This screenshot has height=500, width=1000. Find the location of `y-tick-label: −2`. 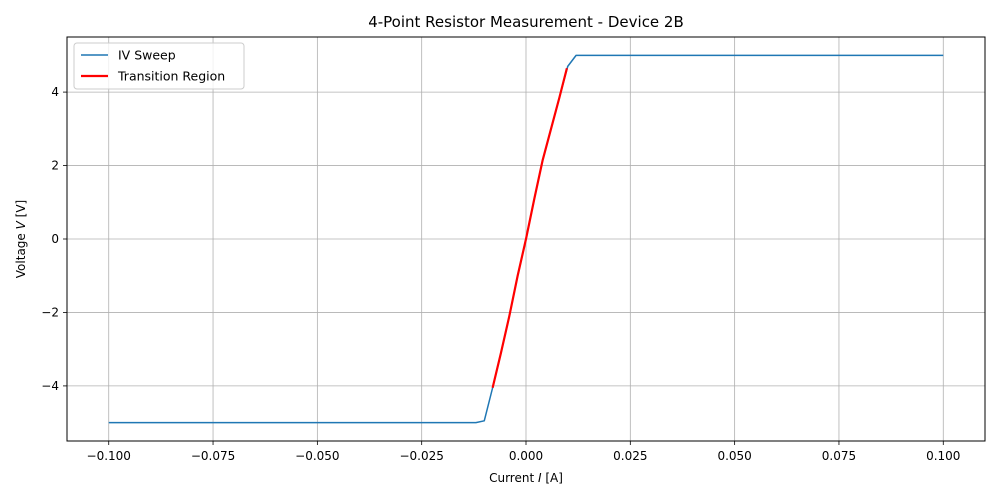

y-tick-label: −2 is located at coordinates (50, 312).